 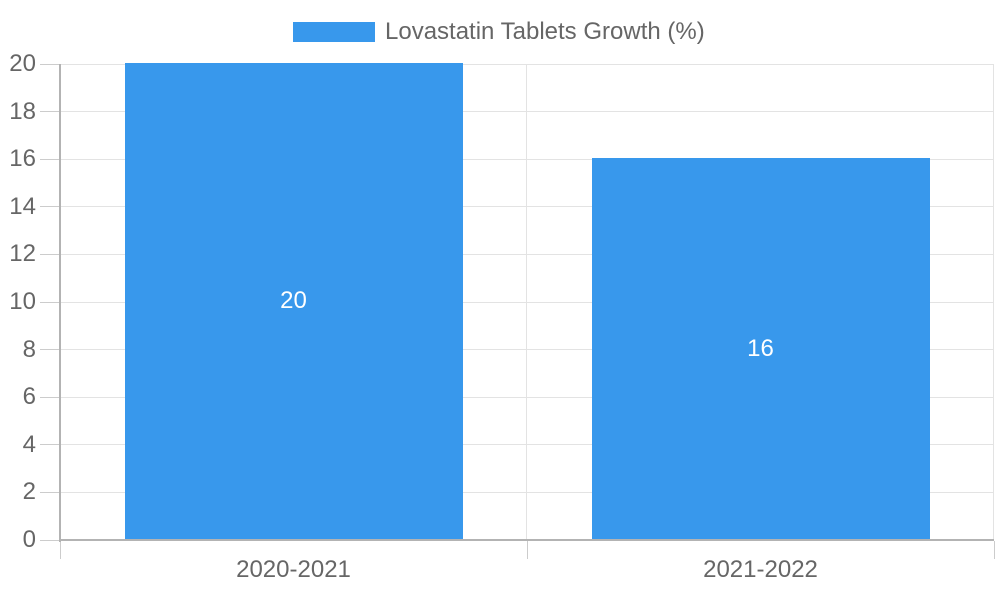 What do you see at coordinates (22, 111) in the screenshot?
I see `y-axis-label-18: 18` at bounding box center [22, 111].